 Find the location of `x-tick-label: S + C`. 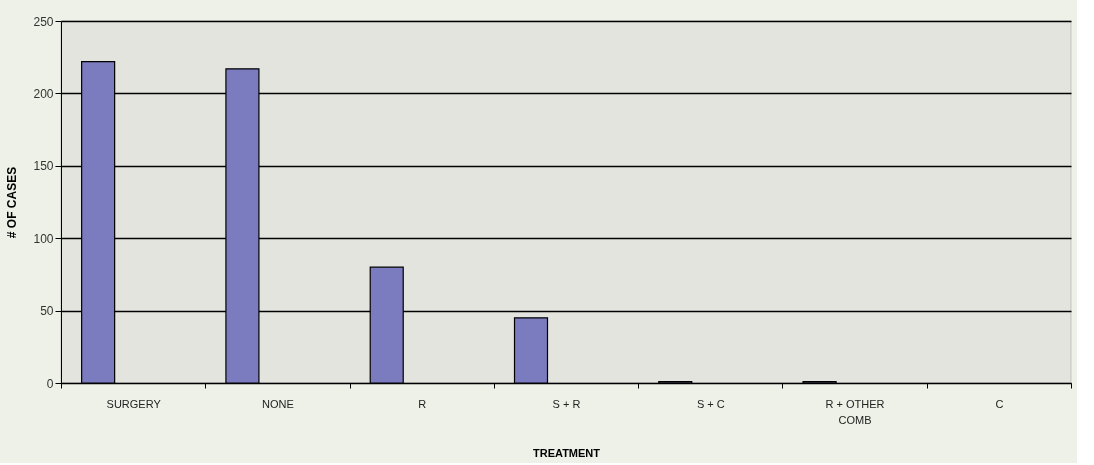

x-tick-label: S + C is located at coordinates (710, 403).